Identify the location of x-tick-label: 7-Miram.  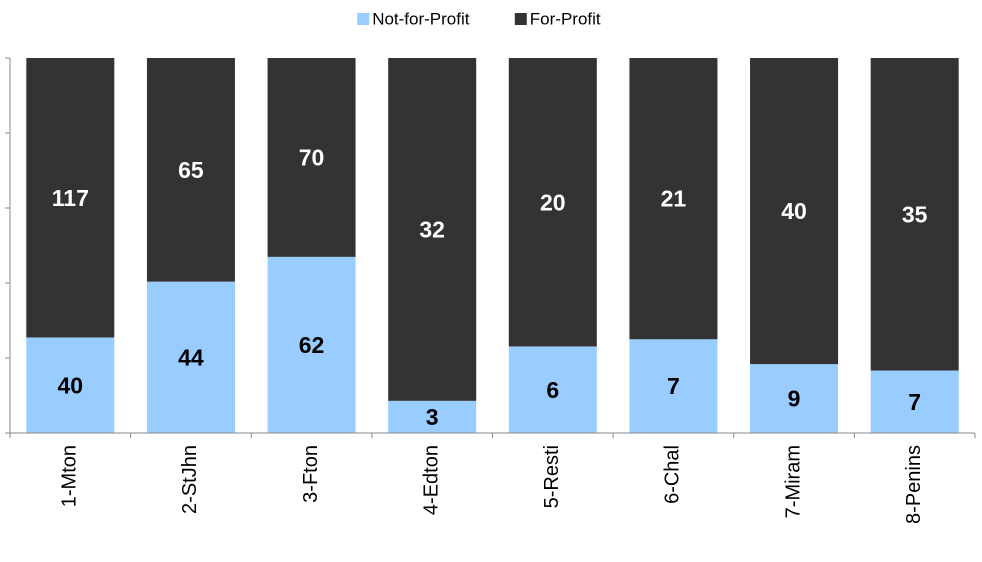
(793, 481).